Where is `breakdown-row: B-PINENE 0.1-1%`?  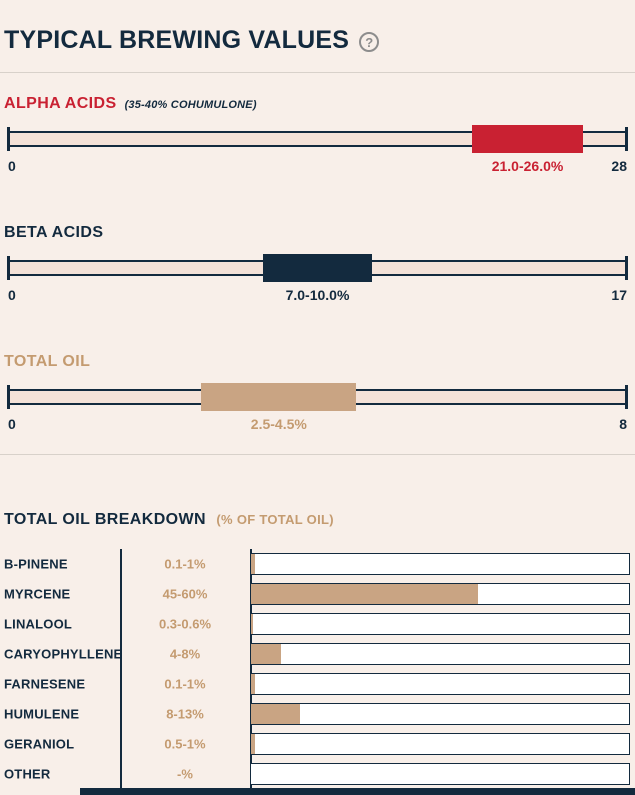
breakdown-row: B-PINENE 0.1-1% is located at coordinates (317, 564).